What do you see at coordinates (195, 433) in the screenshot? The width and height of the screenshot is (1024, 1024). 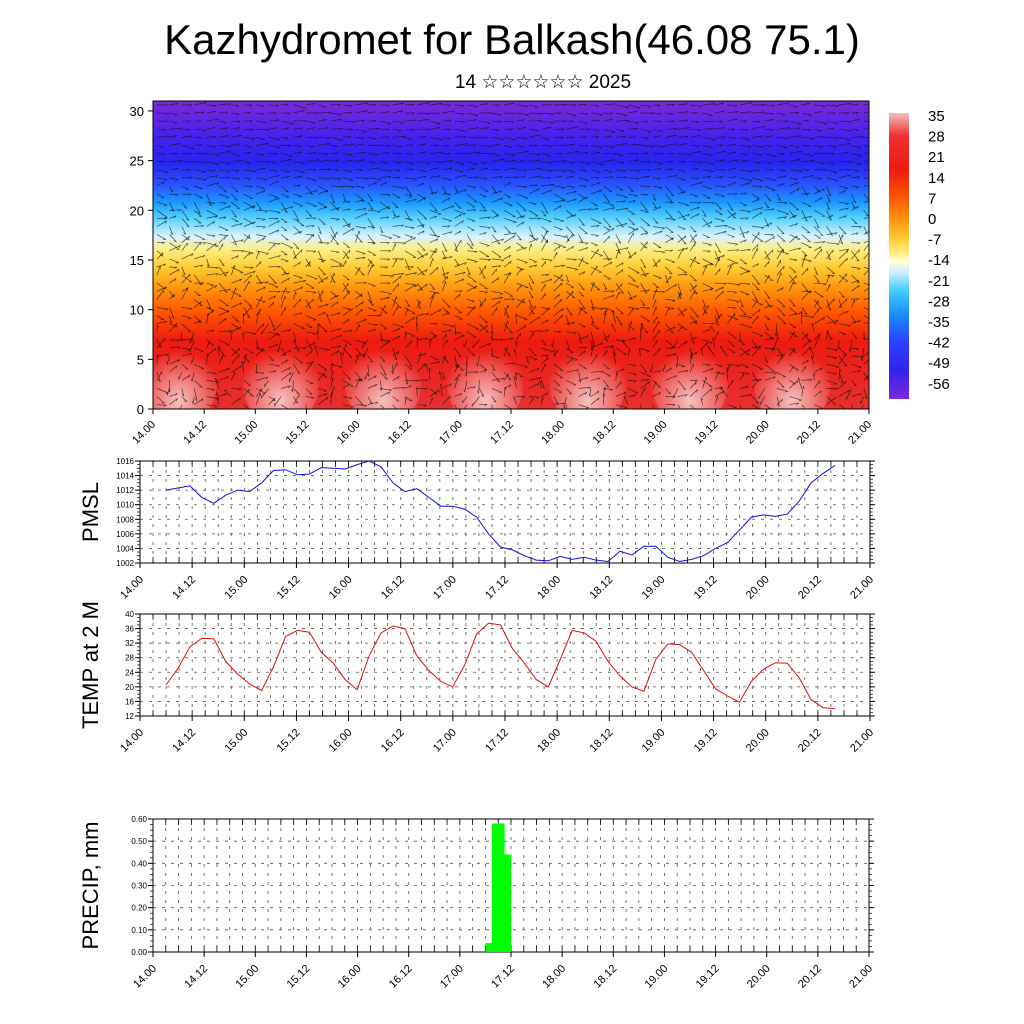 I see `x-tick-label: 14.12` at bounding box center [195, 433].